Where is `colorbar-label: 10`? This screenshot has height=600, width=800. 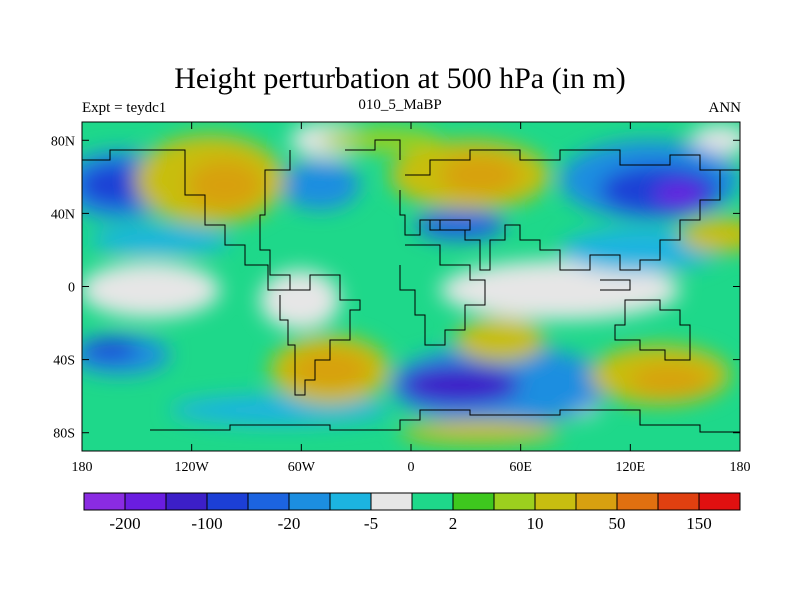
colorbar-label: 10 is located at coordinates (535, 523).